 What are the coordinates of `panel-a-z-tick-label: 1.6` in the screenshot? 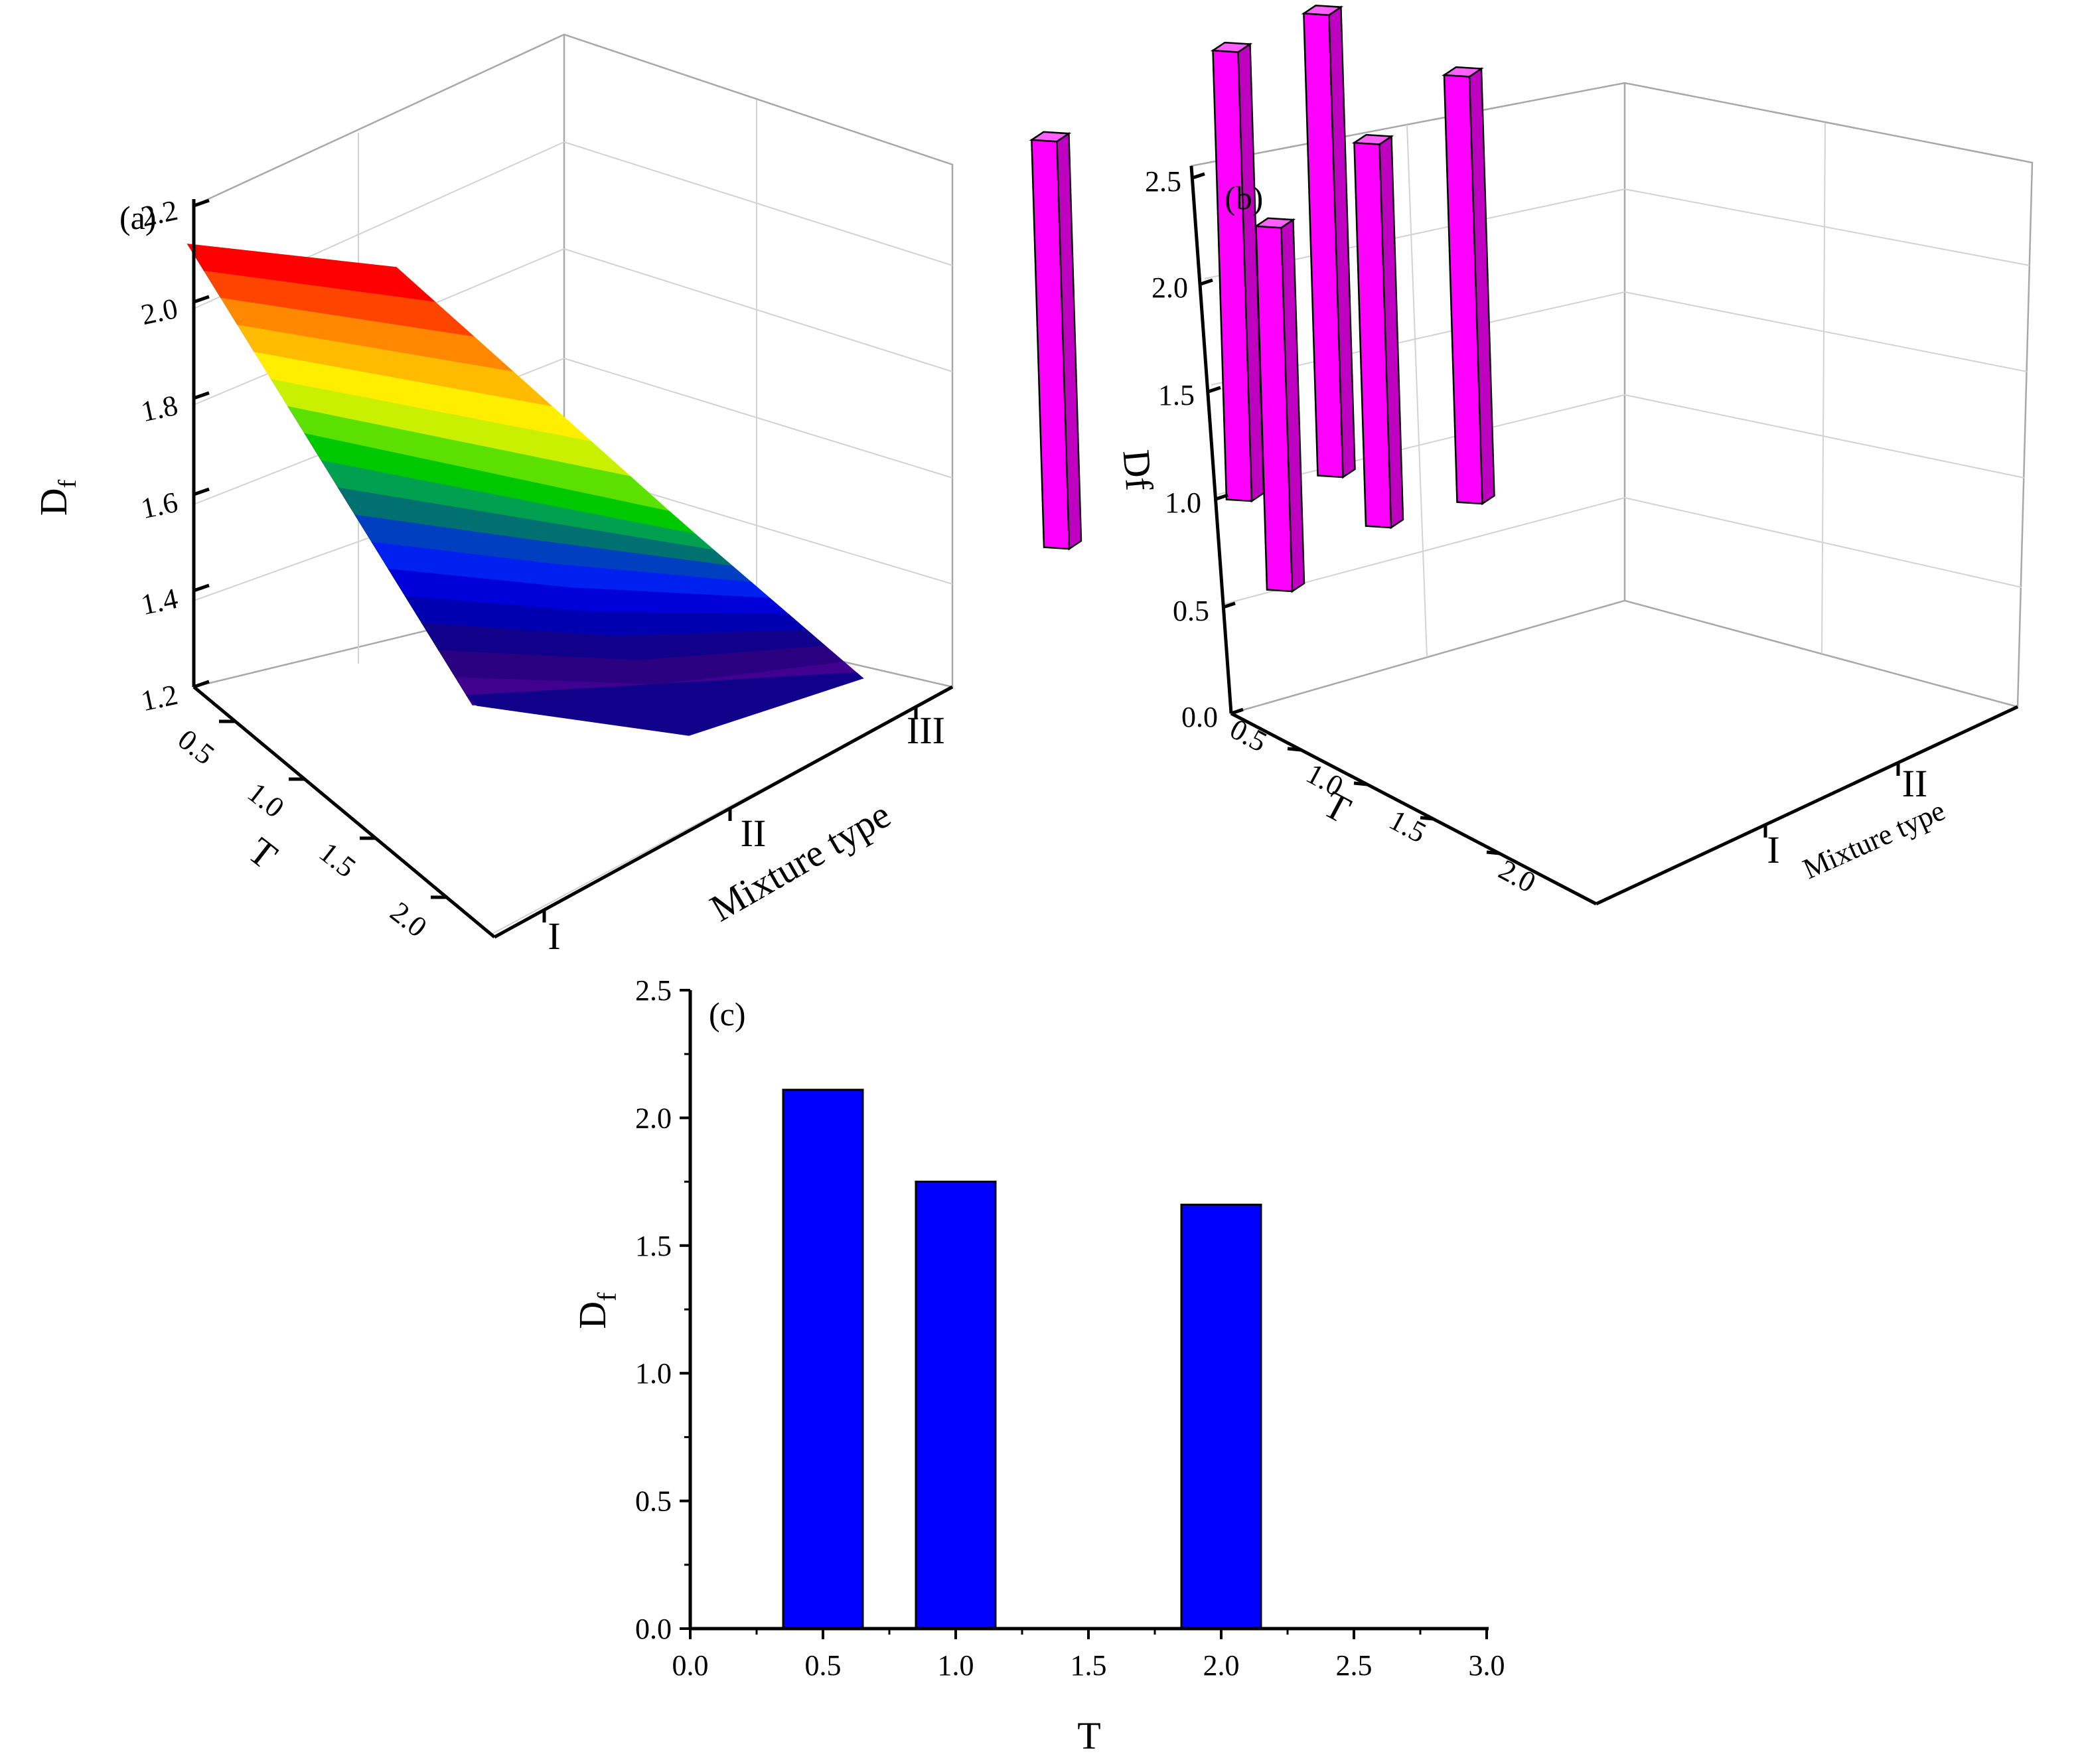 It's located at (159, 505).